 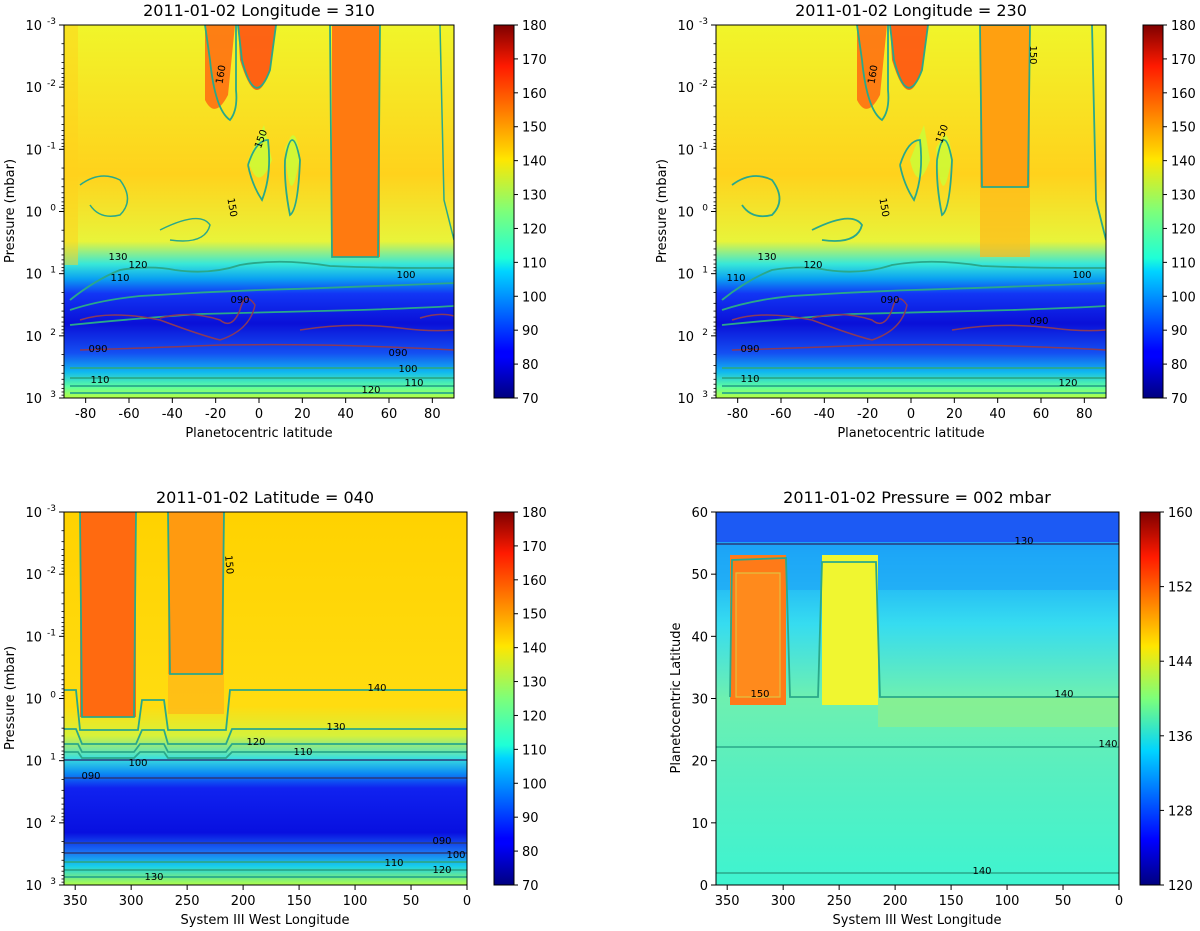 What do you see at coordinates (259, 414) in the screenshot?
I see `x-tick-label: 0` at bounding box center [259, 414].